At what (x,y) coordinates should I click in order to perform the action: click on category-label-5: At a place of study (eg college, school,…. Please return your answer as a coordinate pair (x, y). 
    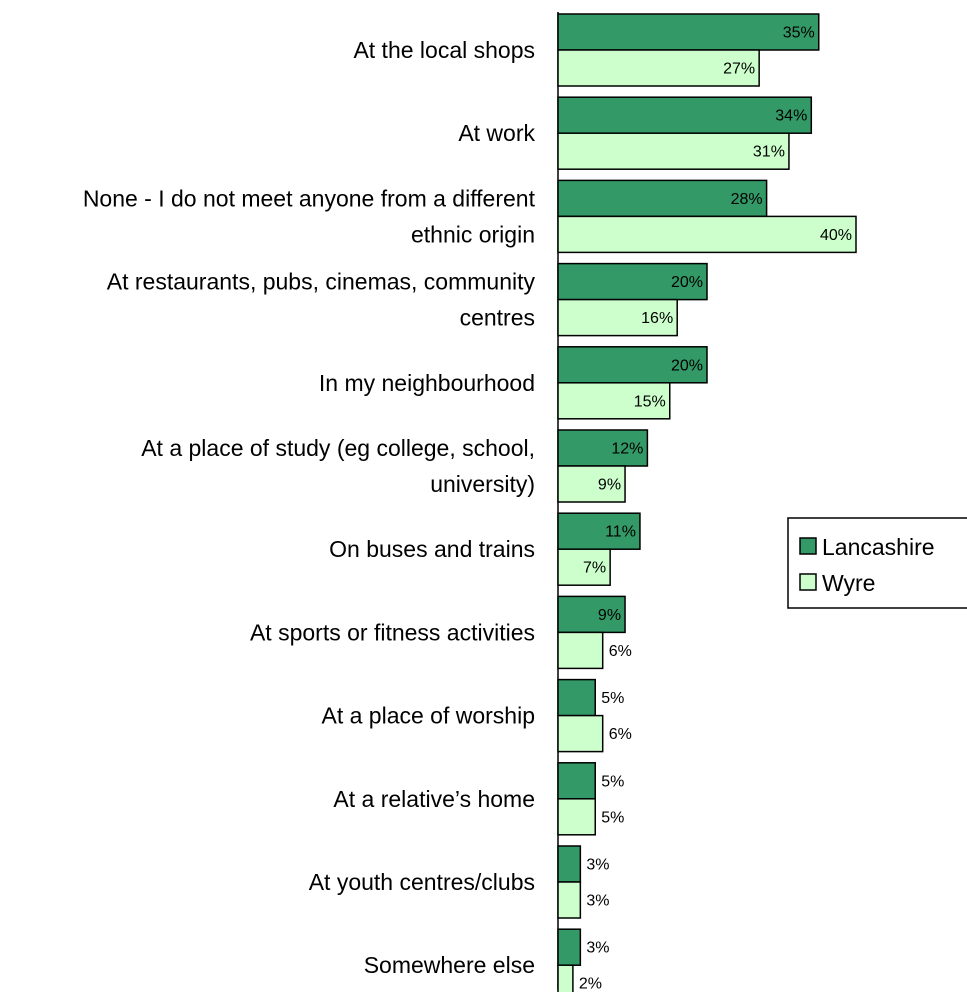
    Looking at the image, I should click on (338, 466).